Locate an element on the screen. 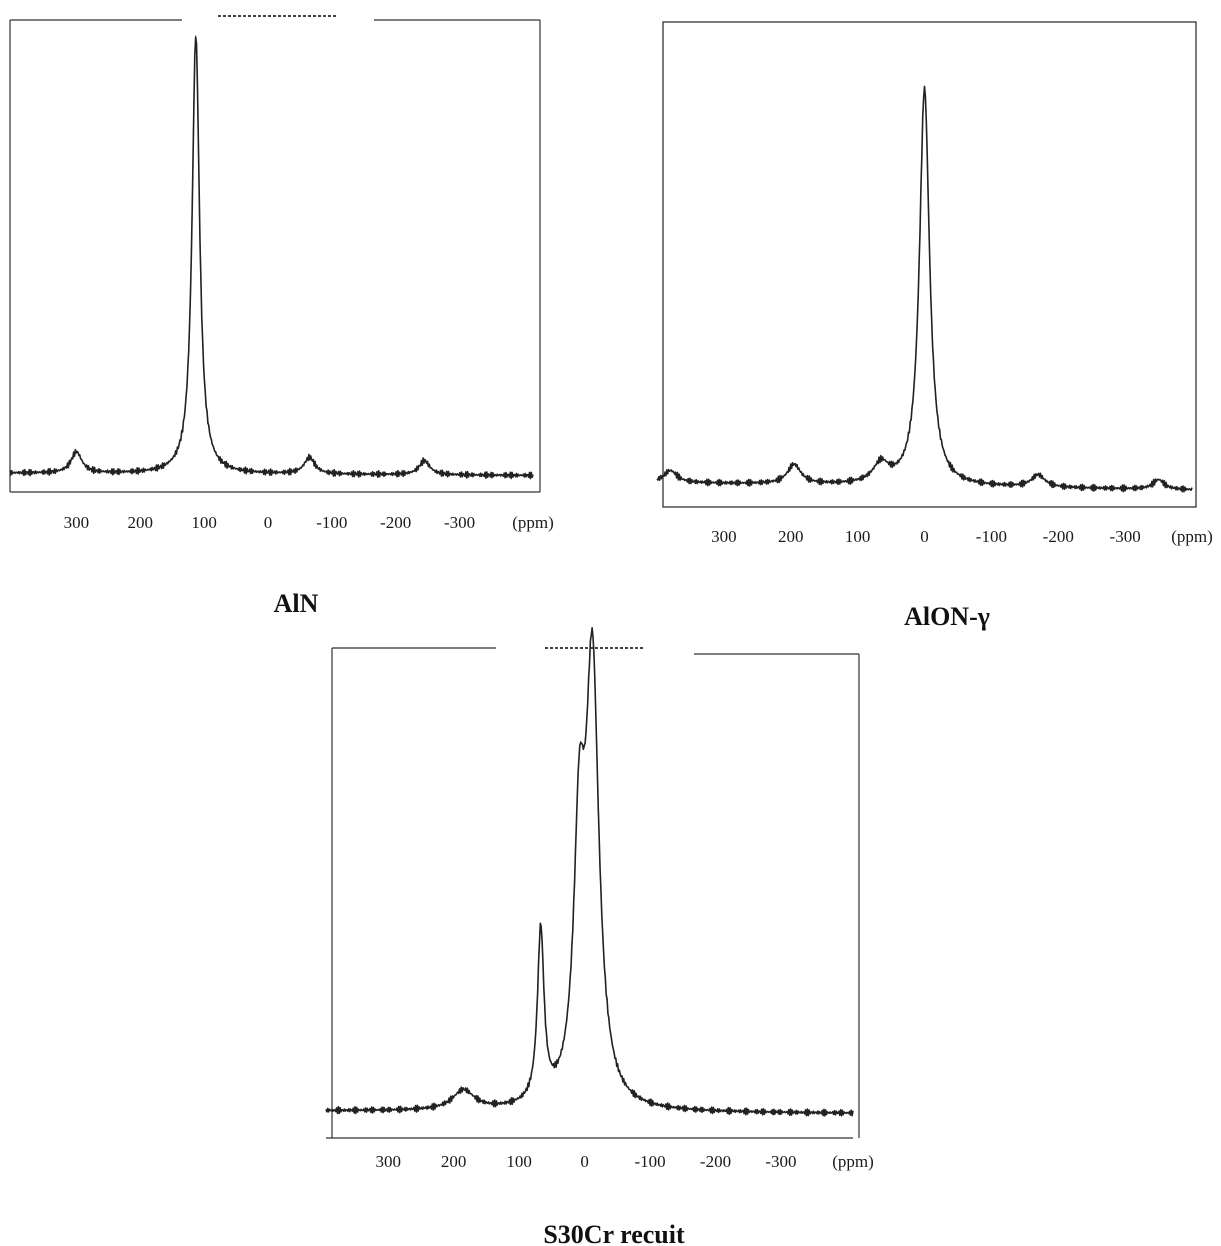 The image size is (1221, 1246). panel-caption: AlN is located at coordinates (296, 603).